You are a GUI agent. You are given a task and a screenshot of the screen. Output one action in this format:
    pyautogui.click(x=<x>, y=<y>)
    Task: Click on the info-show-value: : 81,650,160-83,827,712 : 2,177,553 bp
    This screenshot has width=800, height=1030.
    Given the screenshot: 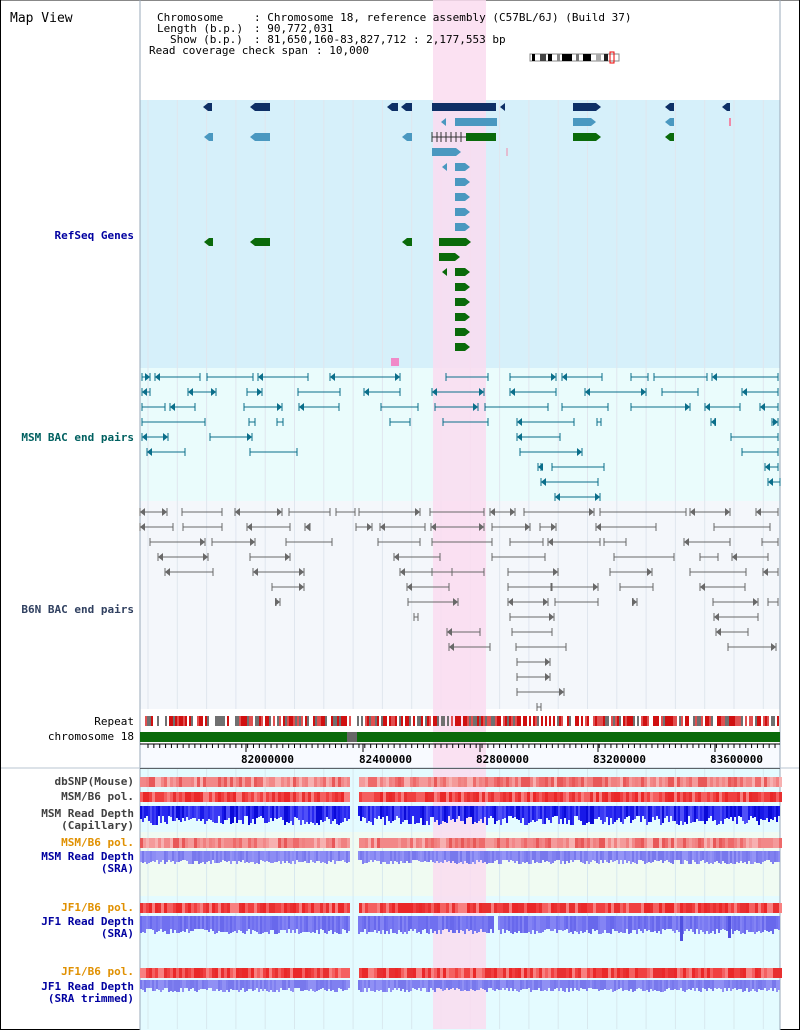 What is the action you would take?
    pyautogui.click(x=380, y=39)
    